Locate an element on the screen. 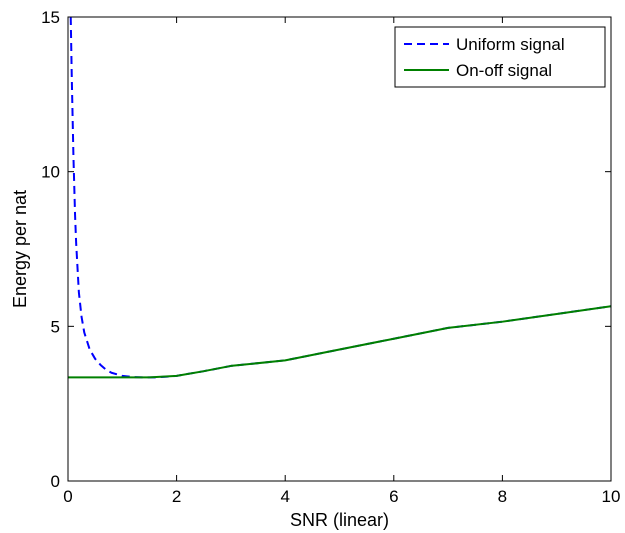 Image resolution: width=625 pixels, height=533 pixels. x-axis-label: SNR (linear) is located at coordinates (339, 520).